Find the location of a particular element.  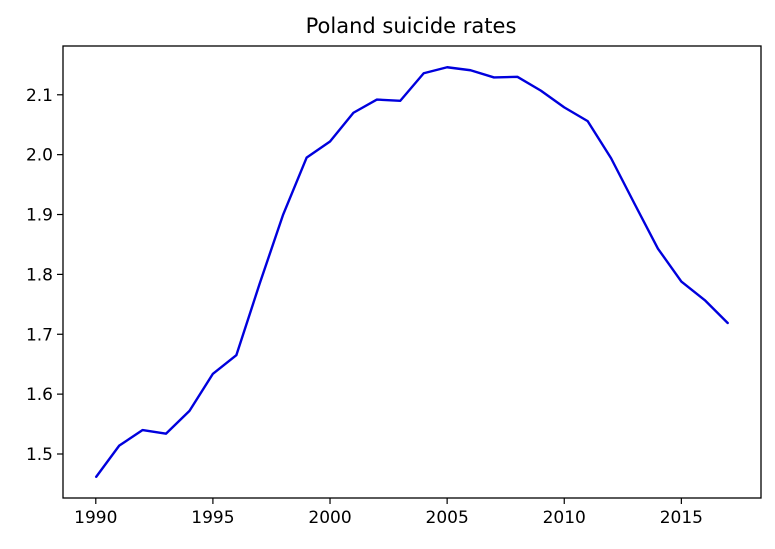

x-tick-label: 2005 is located at coordinates (447, 518).